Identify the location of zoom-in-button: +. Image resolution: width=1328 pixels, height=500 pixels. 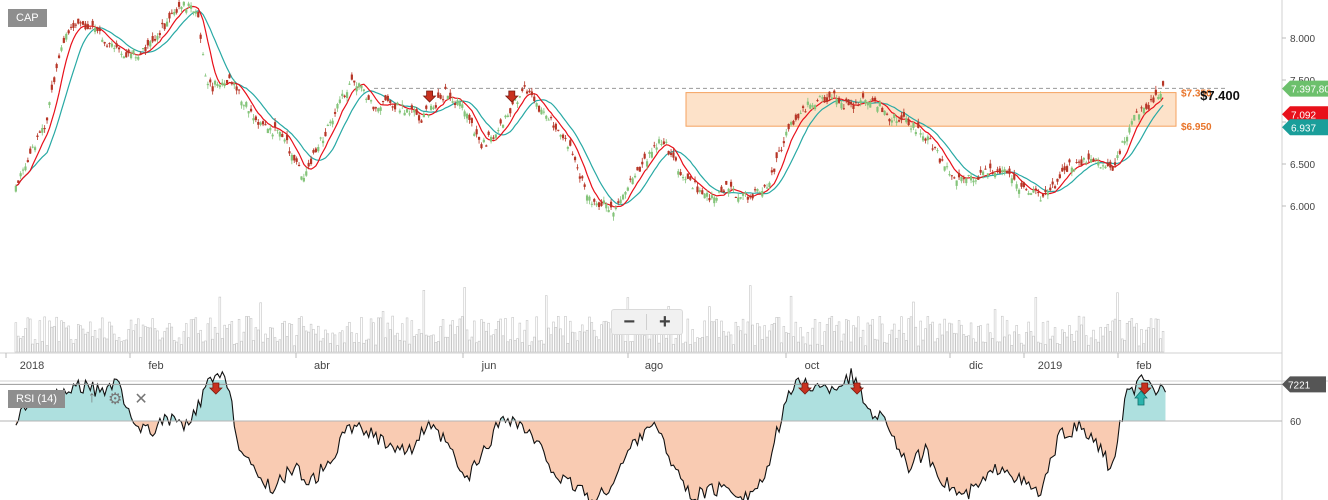
(664, 321).